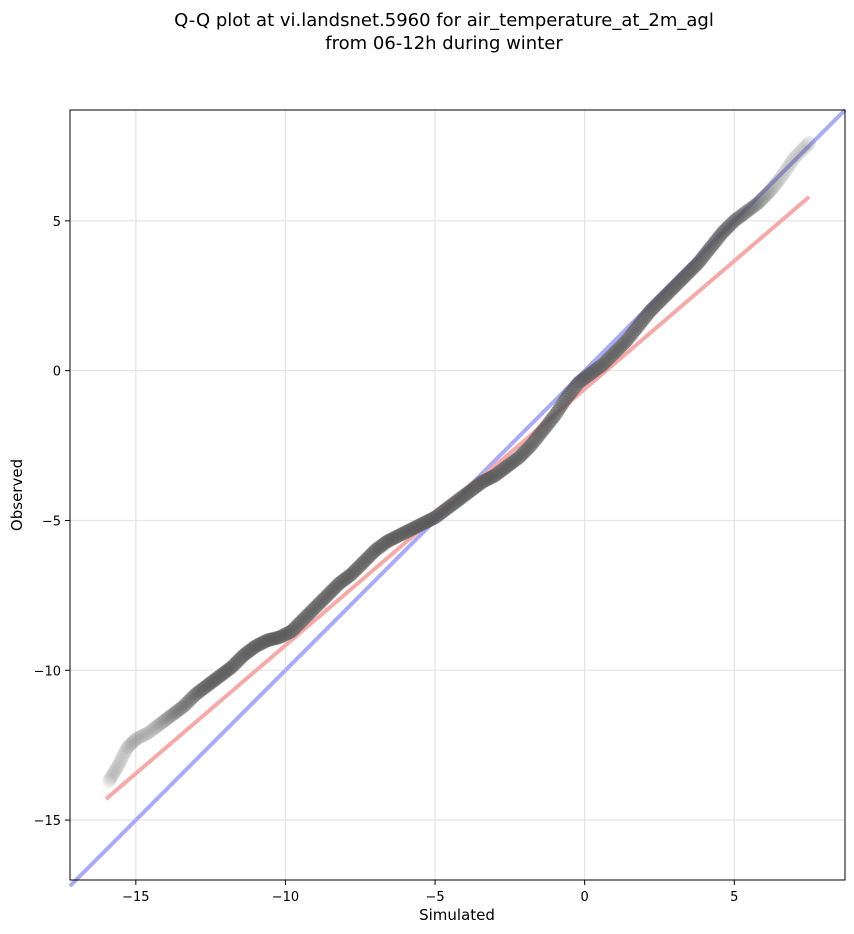 The height and width of the screenshot is (934, 854). Describe the element at coordinates (434, 897) in the screenshot. I see `x-tick-label: −5` at that location.